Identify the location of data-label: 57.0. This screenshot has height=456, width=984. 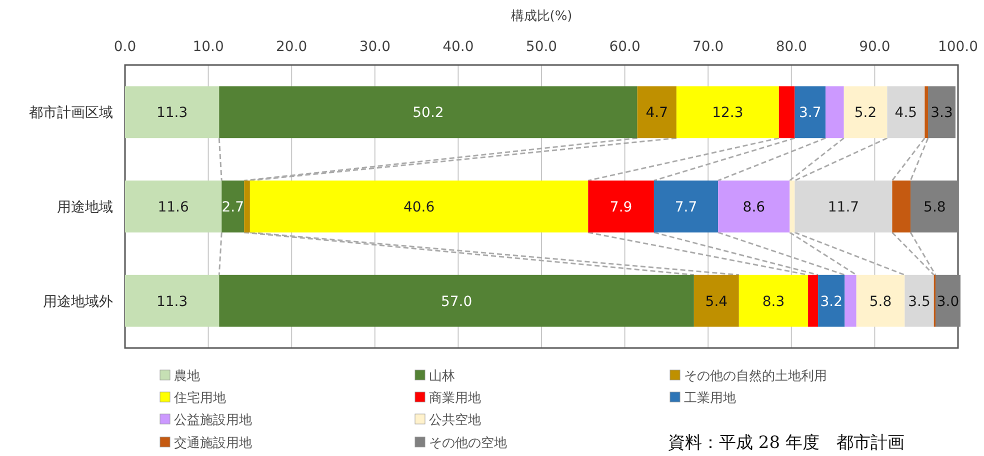
(456, 302).